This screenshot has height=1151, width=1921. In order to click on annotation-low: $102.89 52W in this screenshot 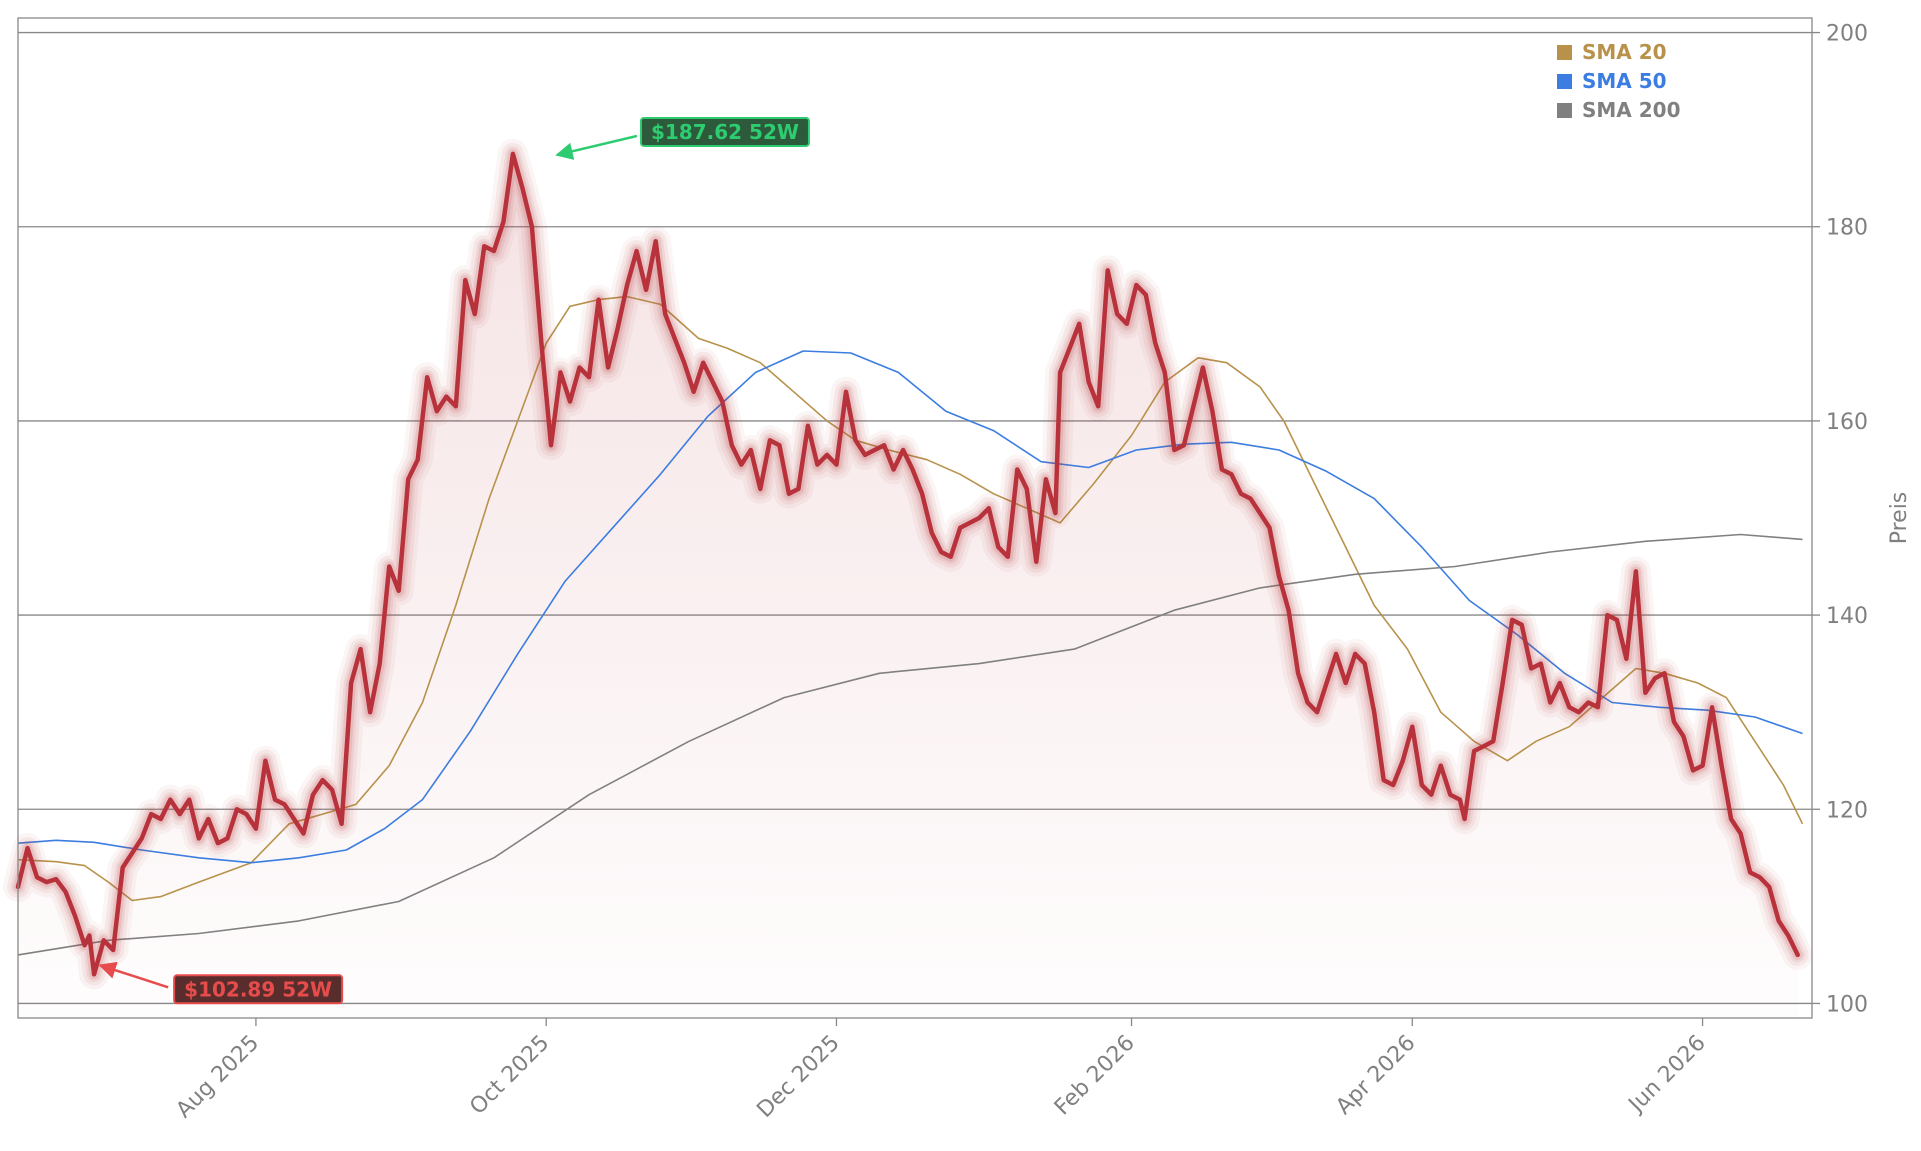, I will do `click(221, 983)`.